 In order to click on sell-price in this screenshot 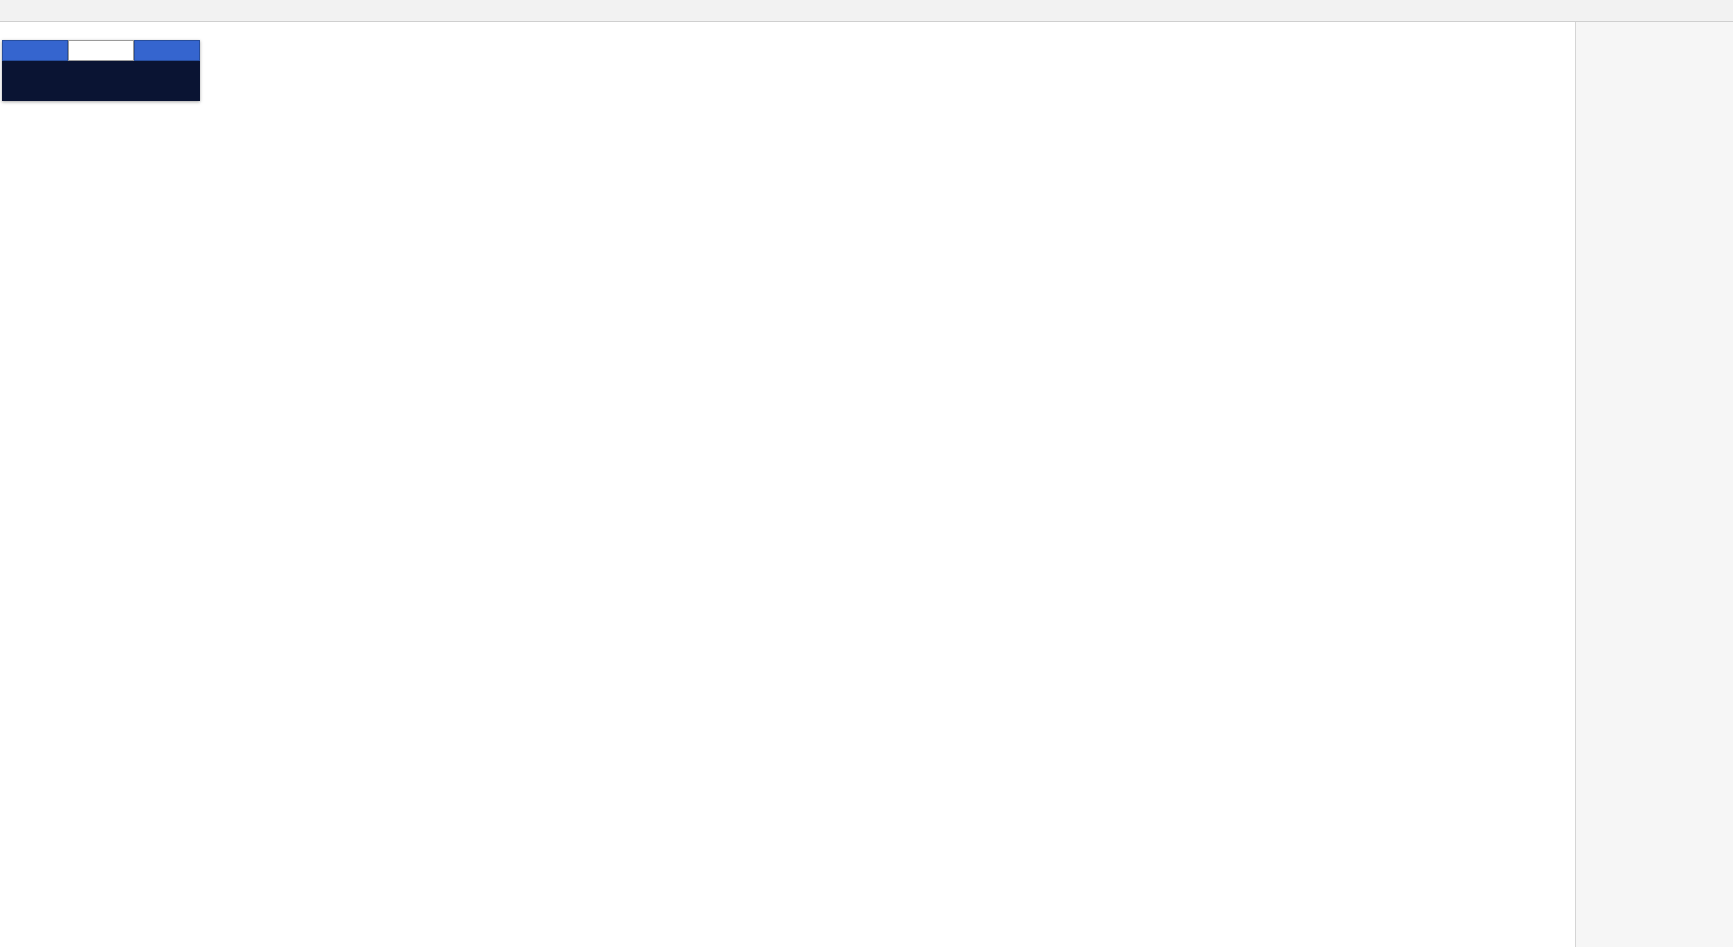, I will do `click(51, 81)`.